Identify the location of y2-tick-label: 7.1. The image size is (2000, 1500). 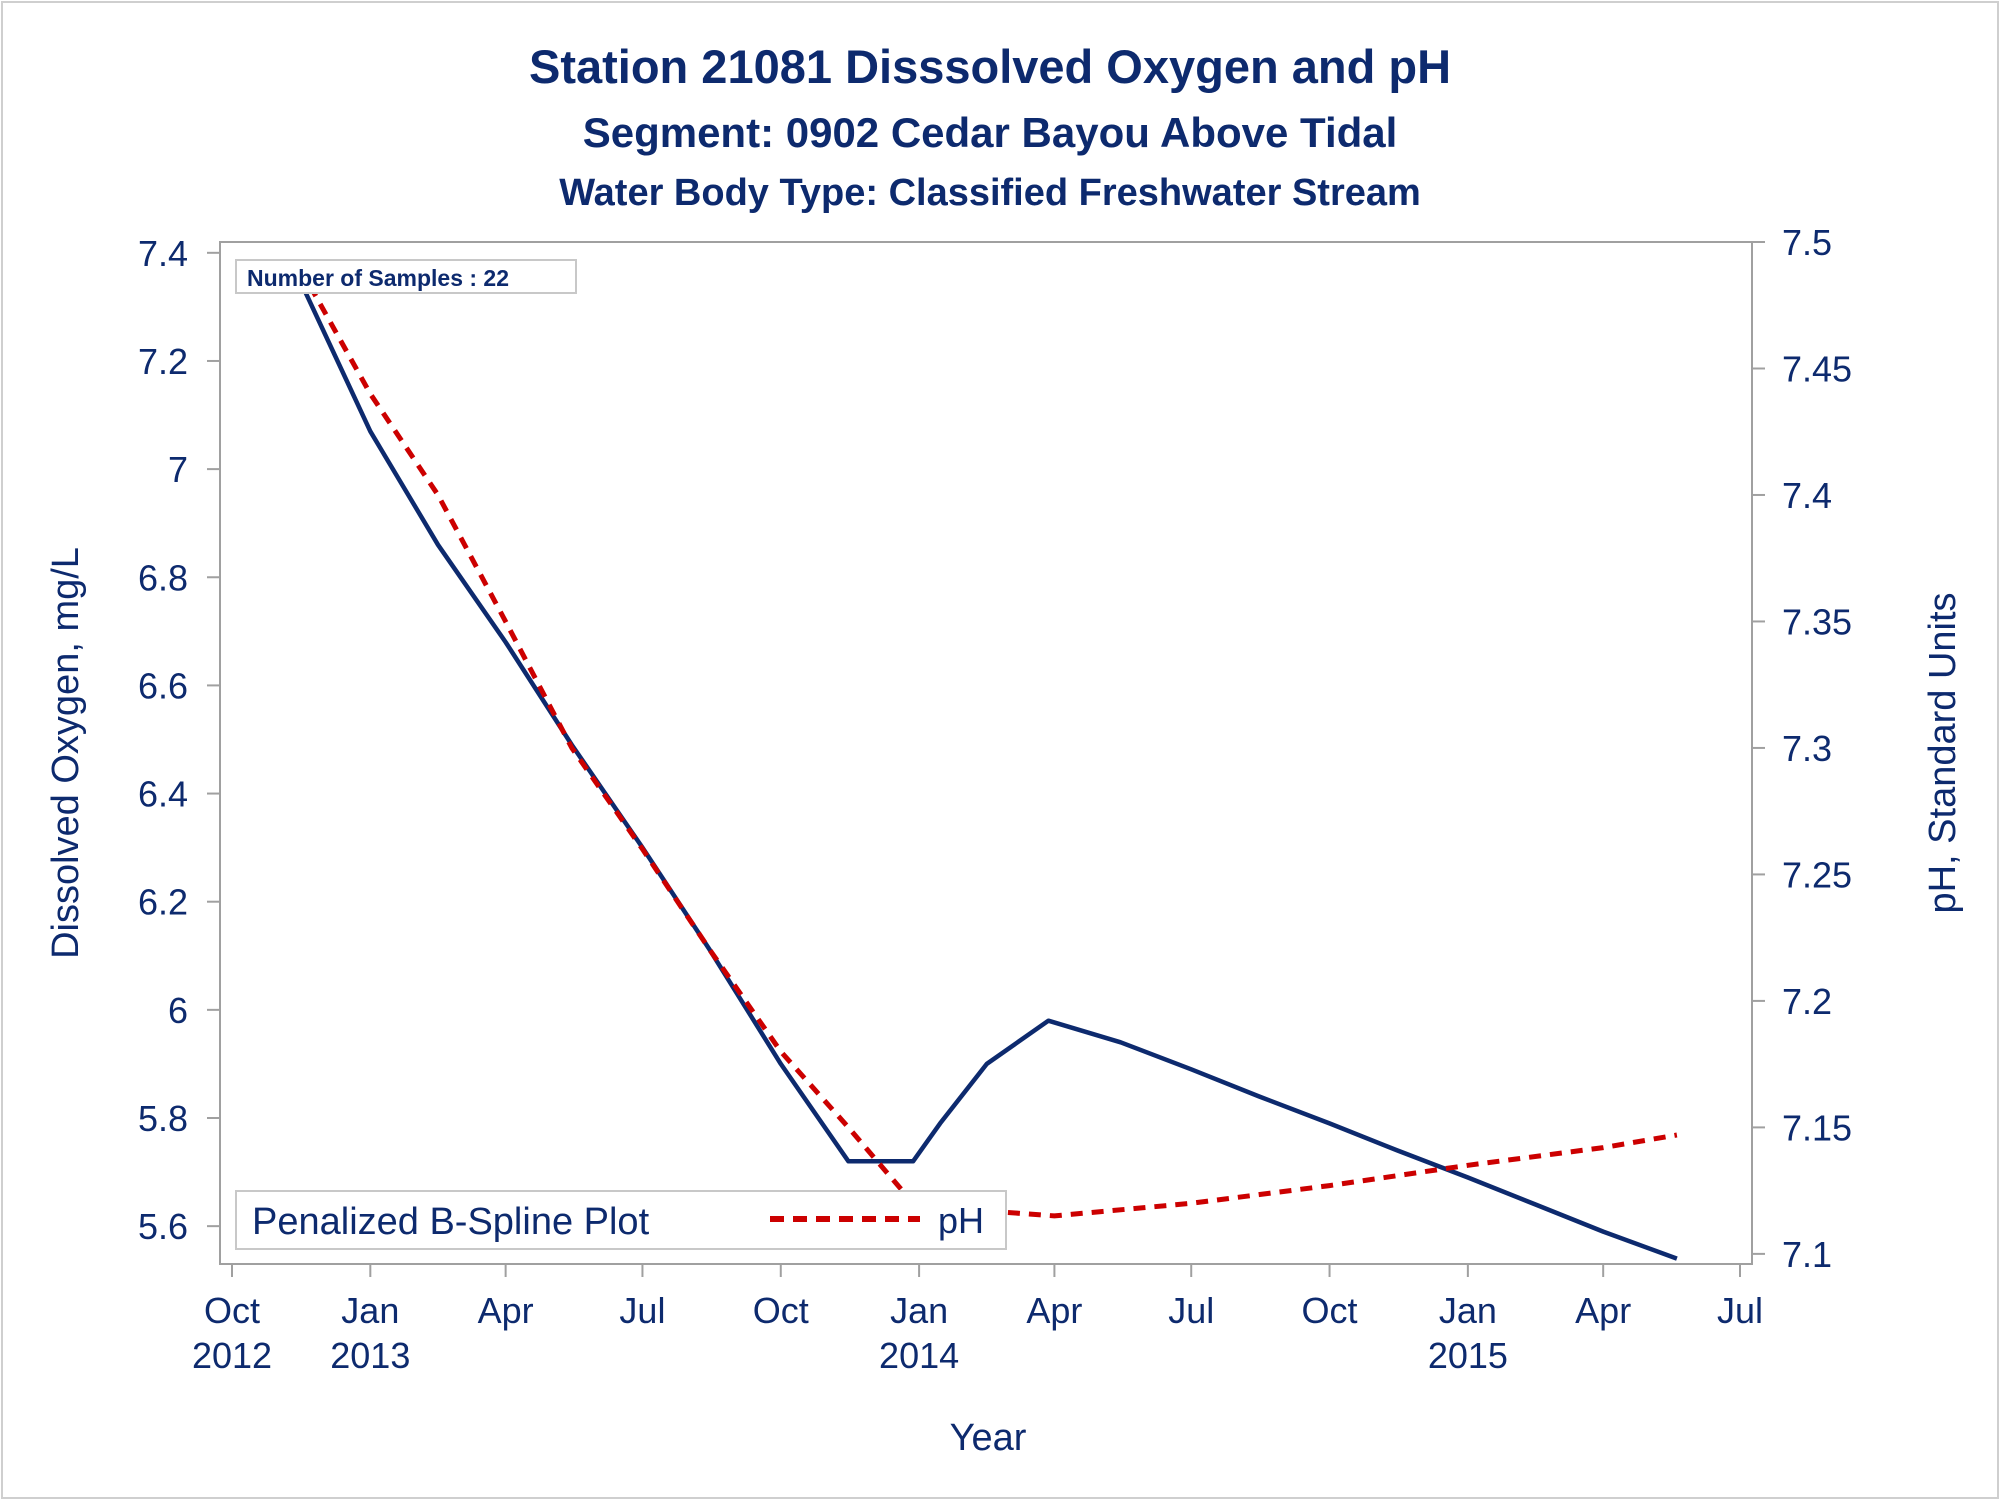
(1807, 1254).